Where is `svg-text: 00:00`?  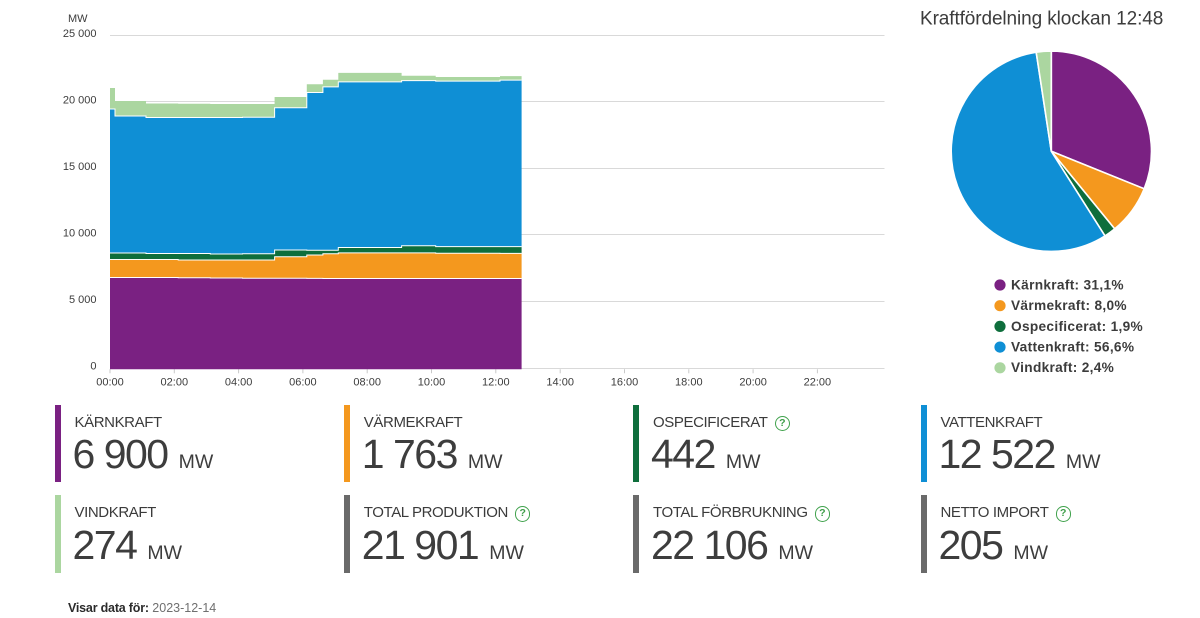
svg-text: 00:00 is located at coordinates (110, 383).